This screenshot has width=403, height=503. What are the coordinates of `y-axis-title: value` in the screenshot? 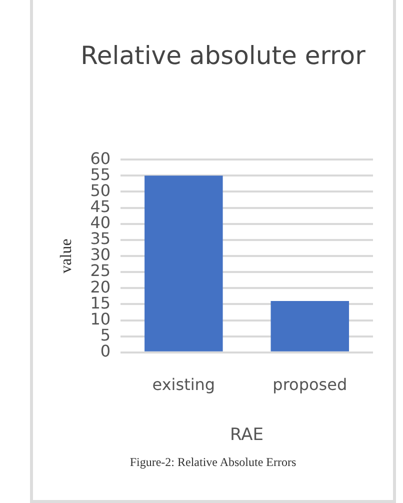 It's located at (66, 256).